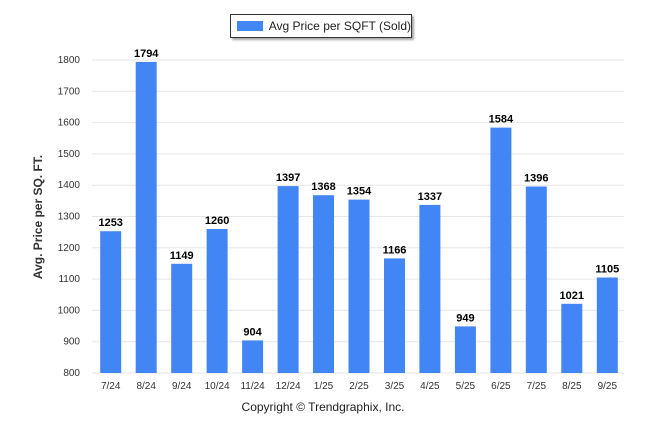  I want to click on legend: Avg Price per SQFT (Sold), so click(321, 26).